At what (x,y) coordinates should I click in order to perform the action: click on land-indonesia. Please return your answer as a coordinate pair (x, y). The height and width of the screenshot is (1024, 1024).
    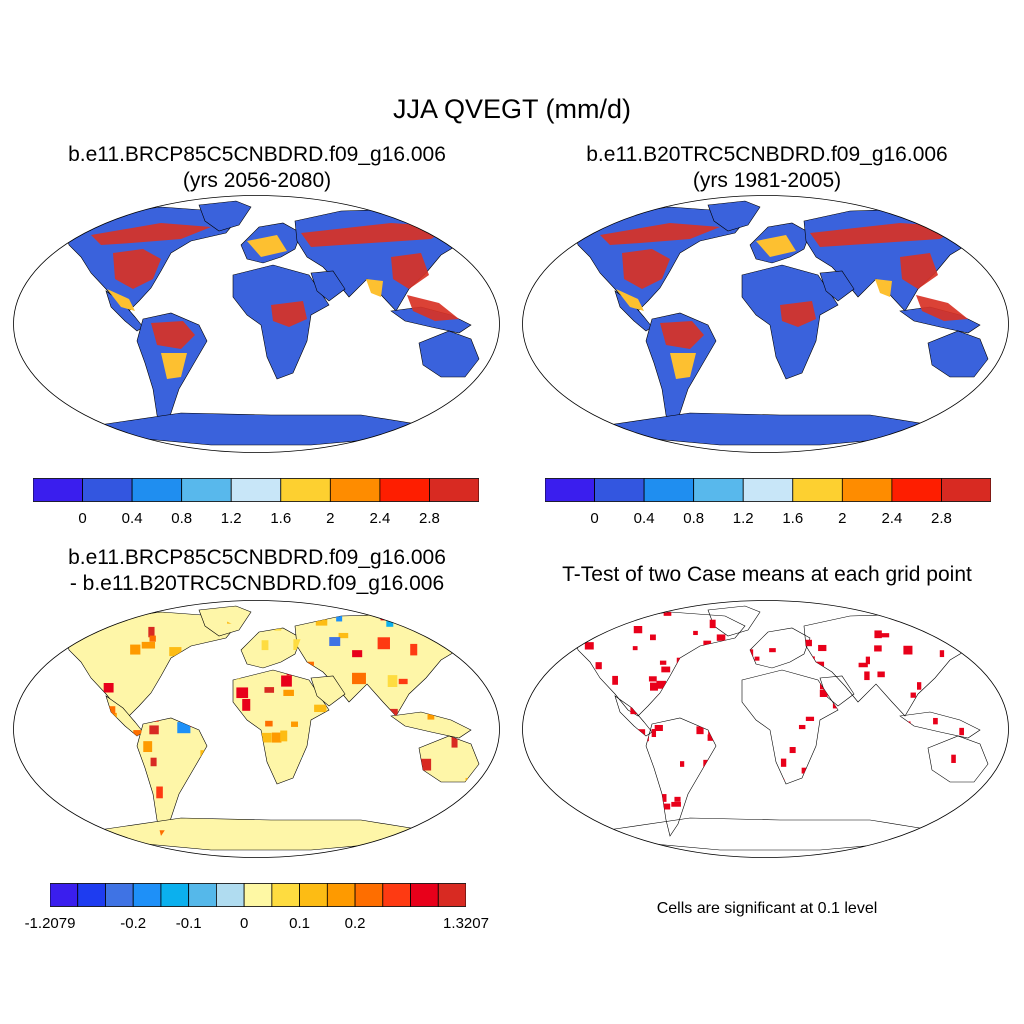
    Looking at the image, I should click on (431, 725).